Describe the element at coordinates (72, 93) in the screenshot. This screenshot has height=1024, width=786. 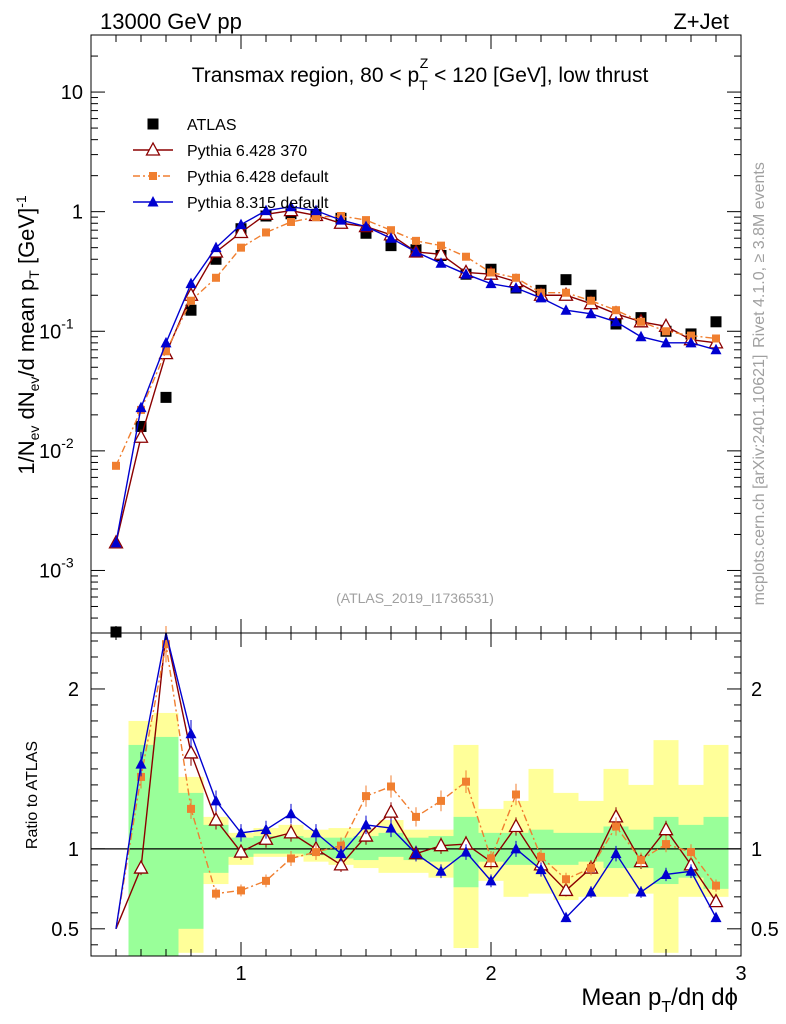
I see `ytick-label: 10` at that location.